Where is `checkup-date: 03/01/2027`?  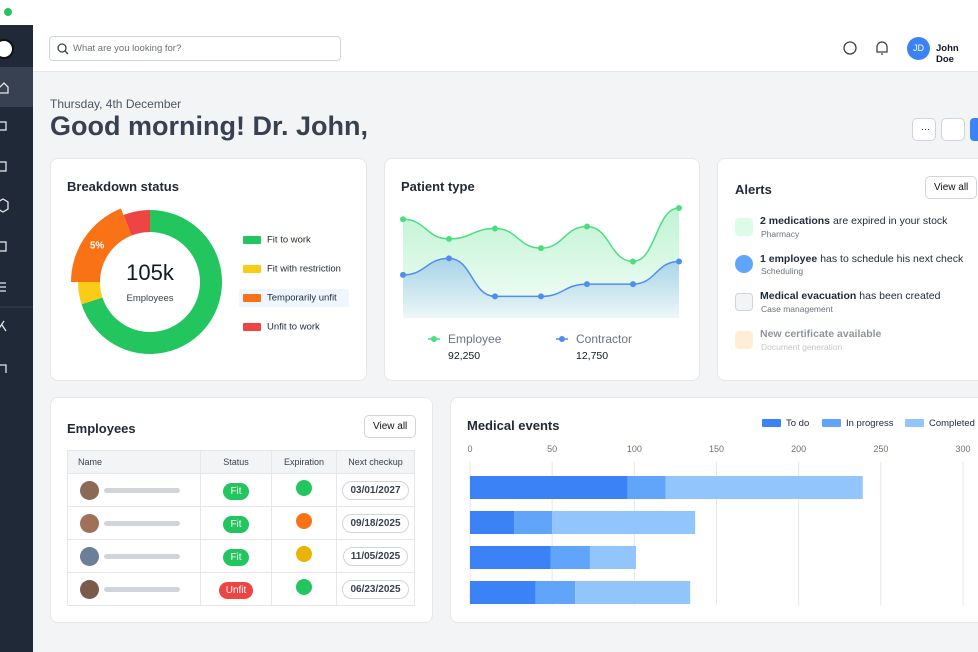 checkup-date: 03/01/2027 is located at coordinates (375, 490).